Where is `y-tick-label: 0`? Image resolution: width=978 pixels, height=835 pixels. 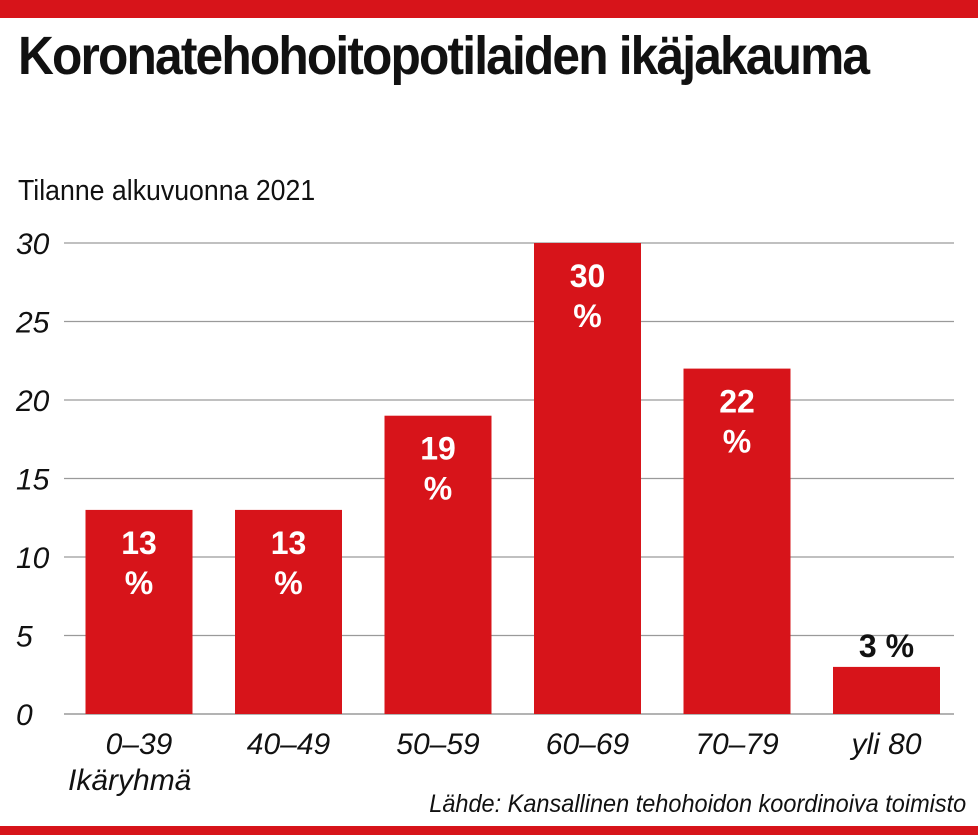
y-tick-label: 0 is located at coordinates (24, 715).